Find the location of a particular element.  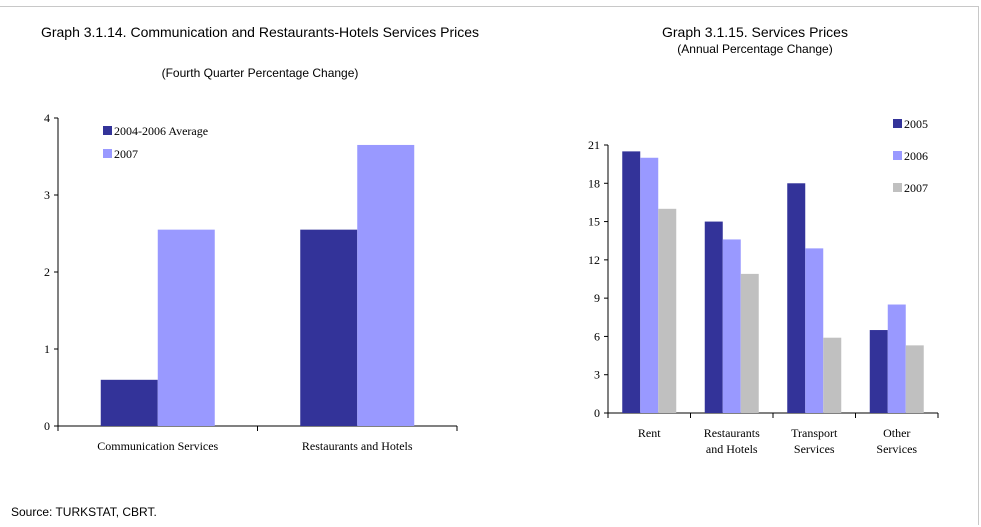

y-tick-label: 21 is located at coordinates (594, 145).